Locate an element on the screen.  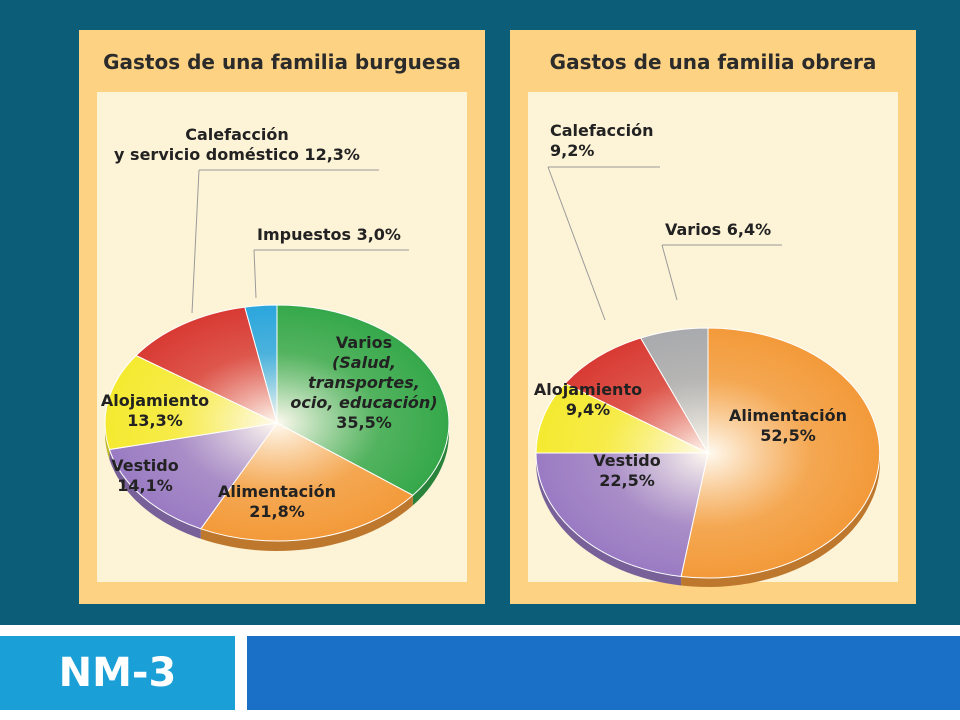
slice-label-1-2: Alojamiento 9,4% is located at coordinates (588, 399).